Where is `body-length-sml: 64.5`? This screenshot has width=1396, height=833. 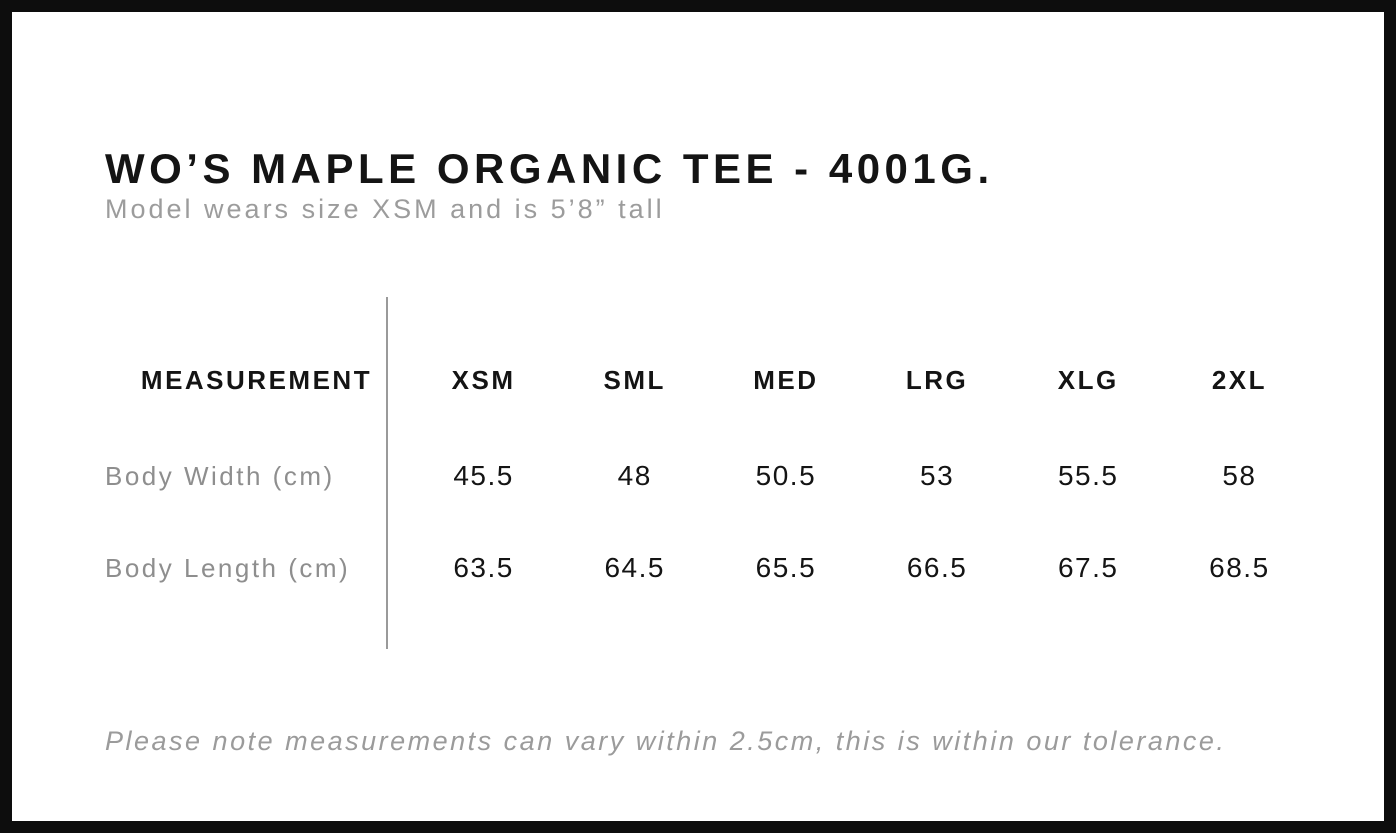
body-length-sml: 64.5 is located at coordinates (634, 567).